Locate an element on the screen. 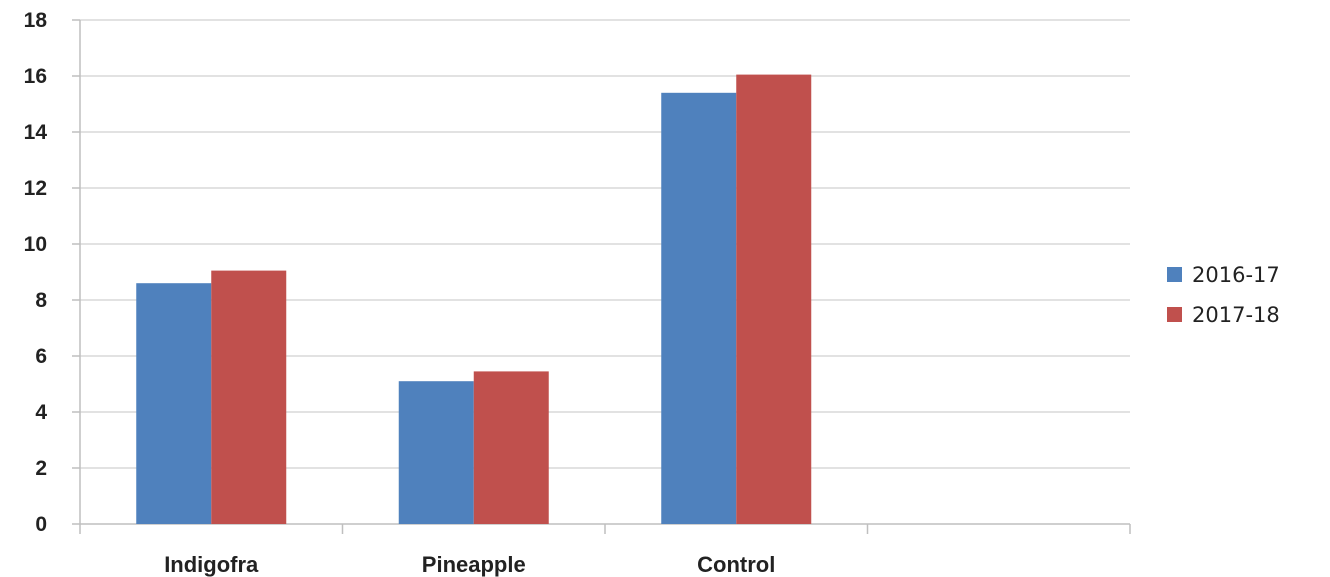  y-tick-label: 12 is located at coordinates (35, 188).